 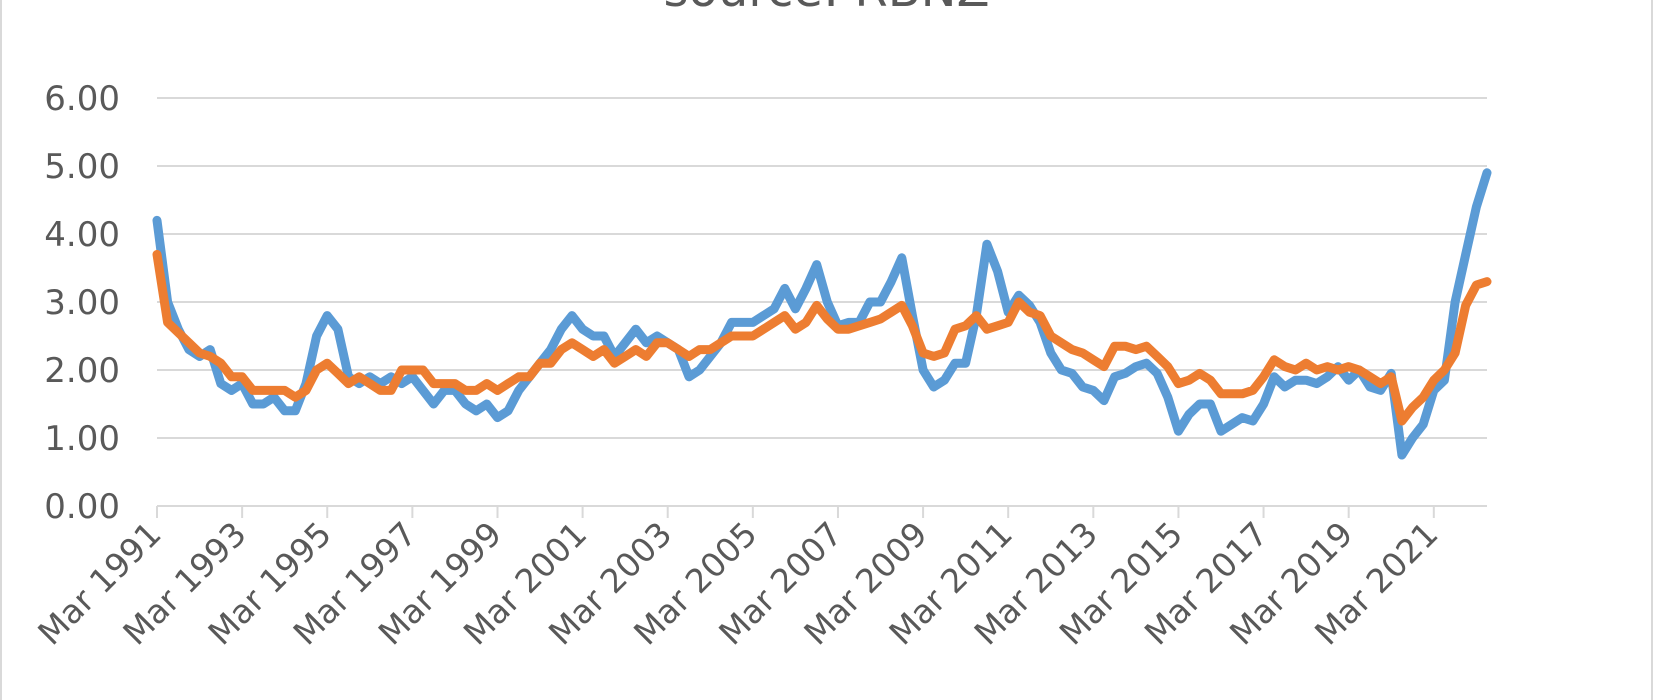 I want to click on y-tick-label: 3.00, so click(x=82, y=303).